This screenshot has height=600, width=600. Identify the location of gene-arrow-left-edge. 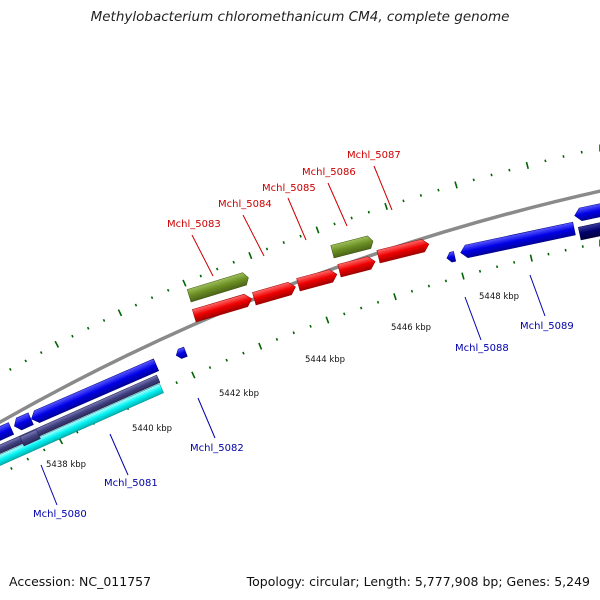
(7, 433).